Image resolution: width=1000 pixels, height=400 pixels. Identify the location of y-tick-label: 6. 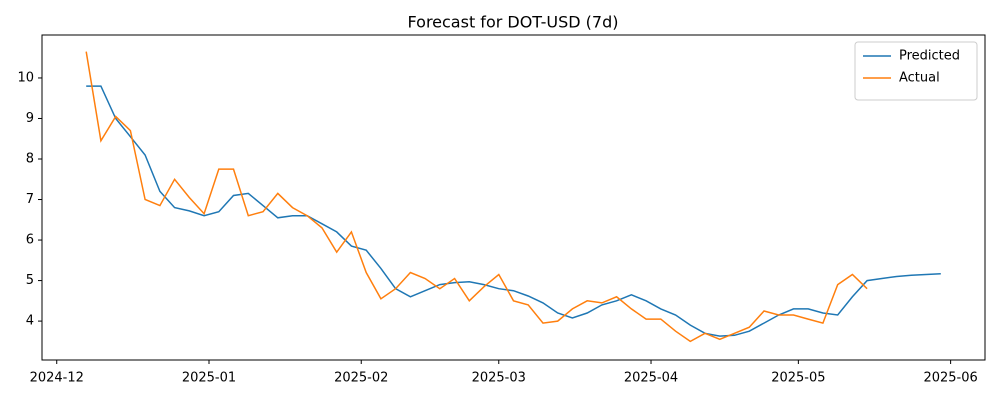
(30, 240).